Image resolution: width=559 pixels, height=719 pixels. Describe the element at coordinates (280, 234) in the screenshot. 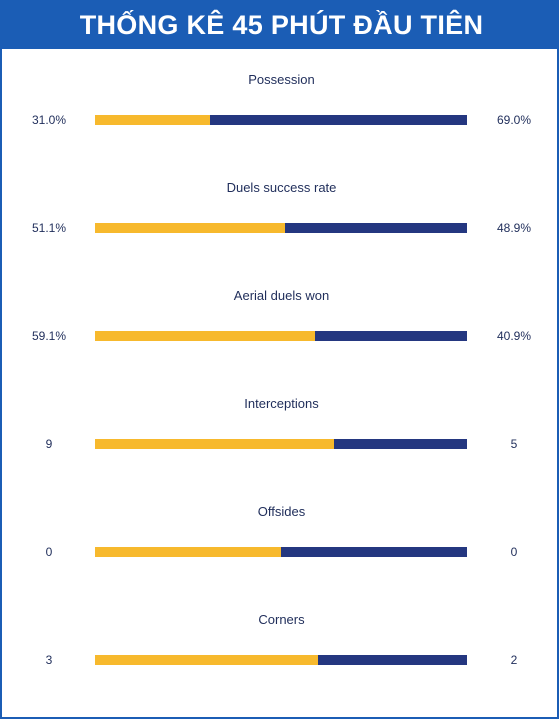

I see `stat-row-duels-success-rate: Duels success rate 51.1% 48.9%` at that location.